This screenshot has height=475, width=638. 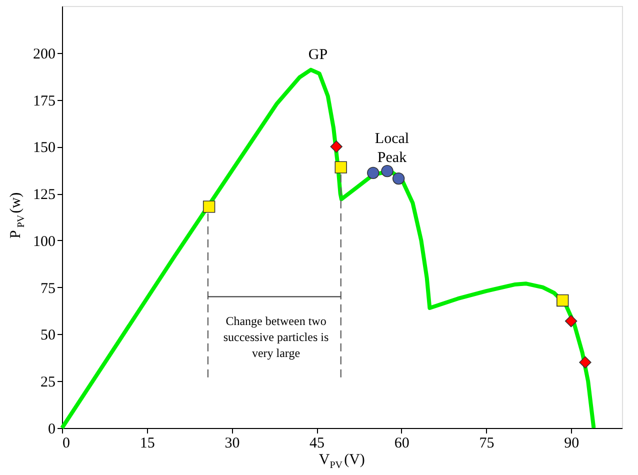 What do you see at coordinates (52, 430) in the screenshot?
I see `y-tick-label: 0` at bounding box center [52, 430].